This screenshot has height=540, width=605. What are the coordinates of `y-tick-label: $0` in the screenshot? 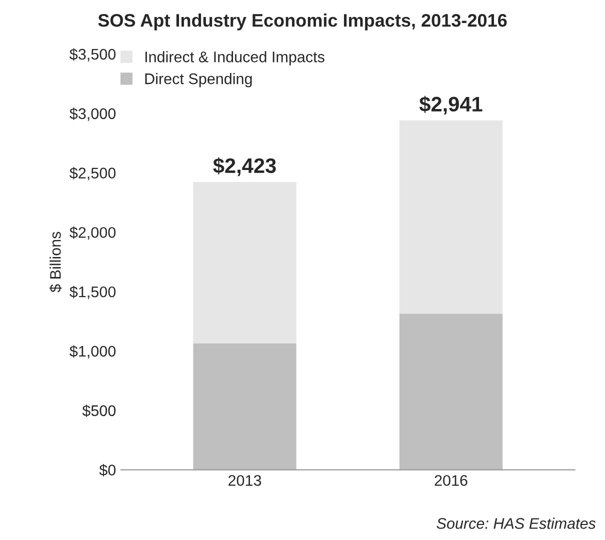 It's located at (107, 470).